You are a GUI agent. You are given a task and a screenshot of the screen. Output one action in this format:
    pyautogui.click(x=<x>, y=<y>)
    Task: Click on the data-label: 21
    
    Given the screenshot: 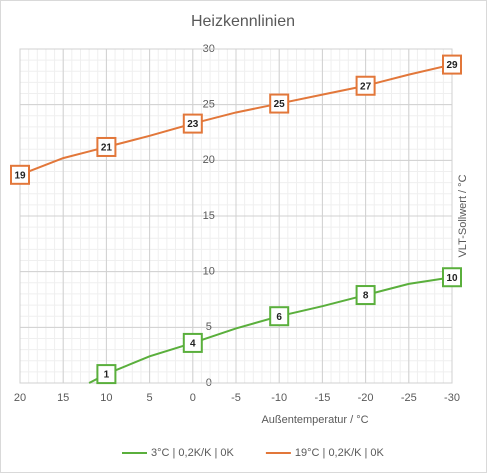 What is the action you would take?
    pyautogui.click(x=107, y=148)
    